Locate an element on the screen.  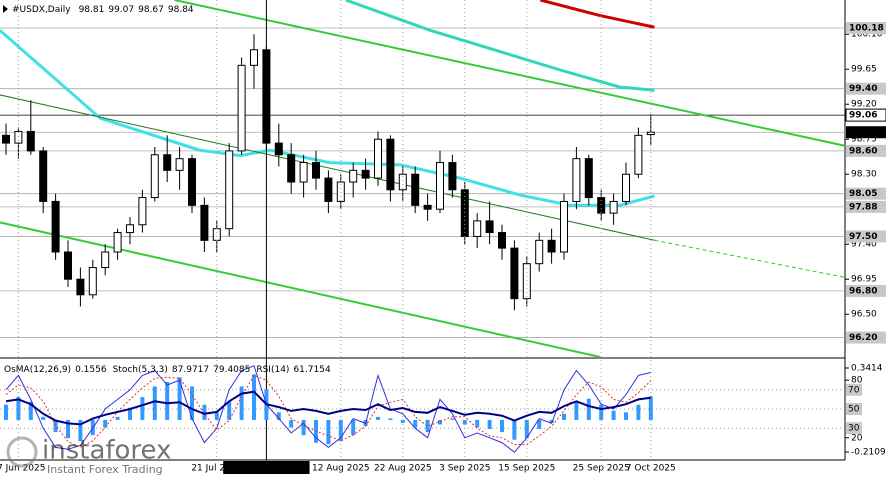
crosshair-label-box is located at coordinates (266, 467).